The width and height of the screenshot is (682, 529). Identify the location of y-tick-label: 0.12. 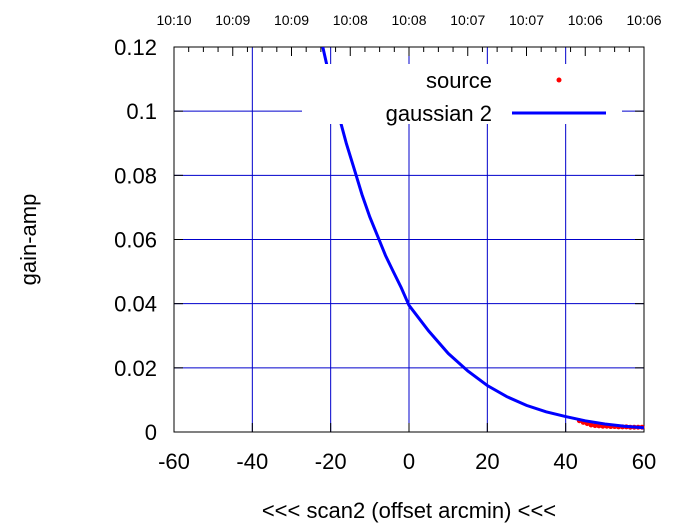
(135, 47).